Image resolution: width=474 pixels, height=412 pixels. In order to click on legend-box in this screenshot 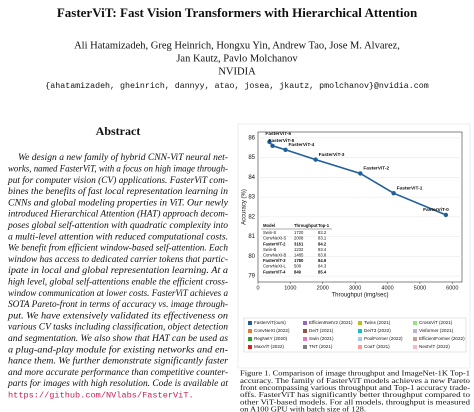, I will do `click(355, 335)`.